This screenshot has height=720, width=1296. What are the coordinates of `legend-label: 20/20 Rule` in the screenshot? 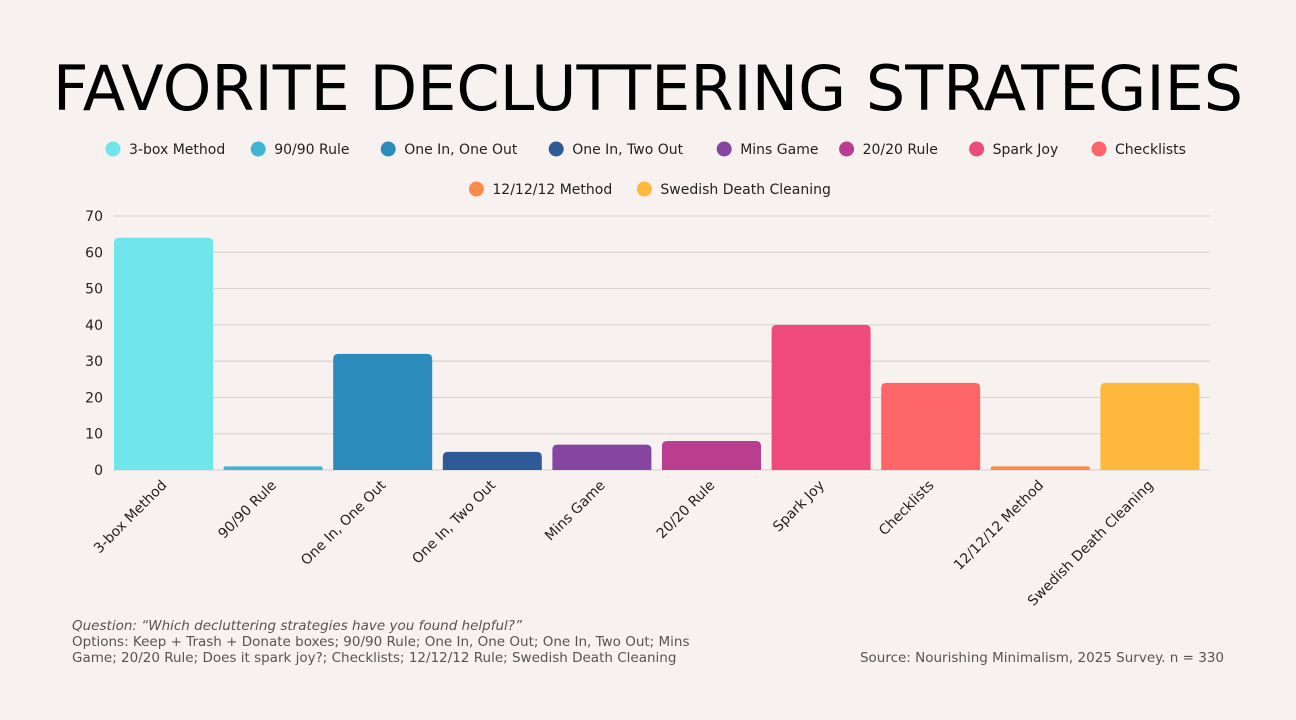 It's located at (900, 150).